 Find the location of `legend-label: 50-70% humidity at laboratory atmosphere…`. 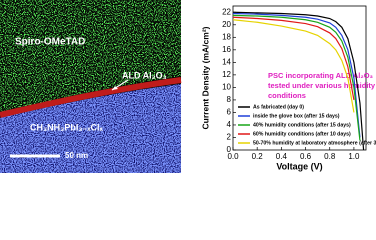

legend-label: 50-70% humidity at laboratory atmosphere… is located at coordinates (314, 143).